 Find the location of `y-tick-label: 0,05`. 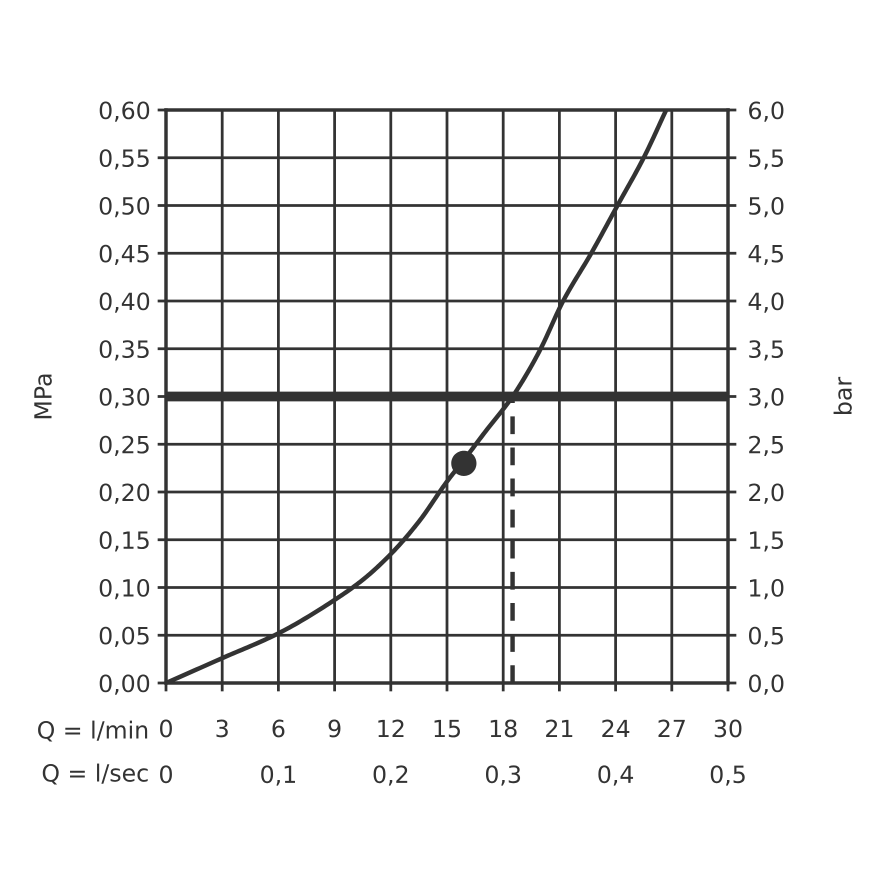

y-tick-label: 0,05 is located at coordinates (124, 636).